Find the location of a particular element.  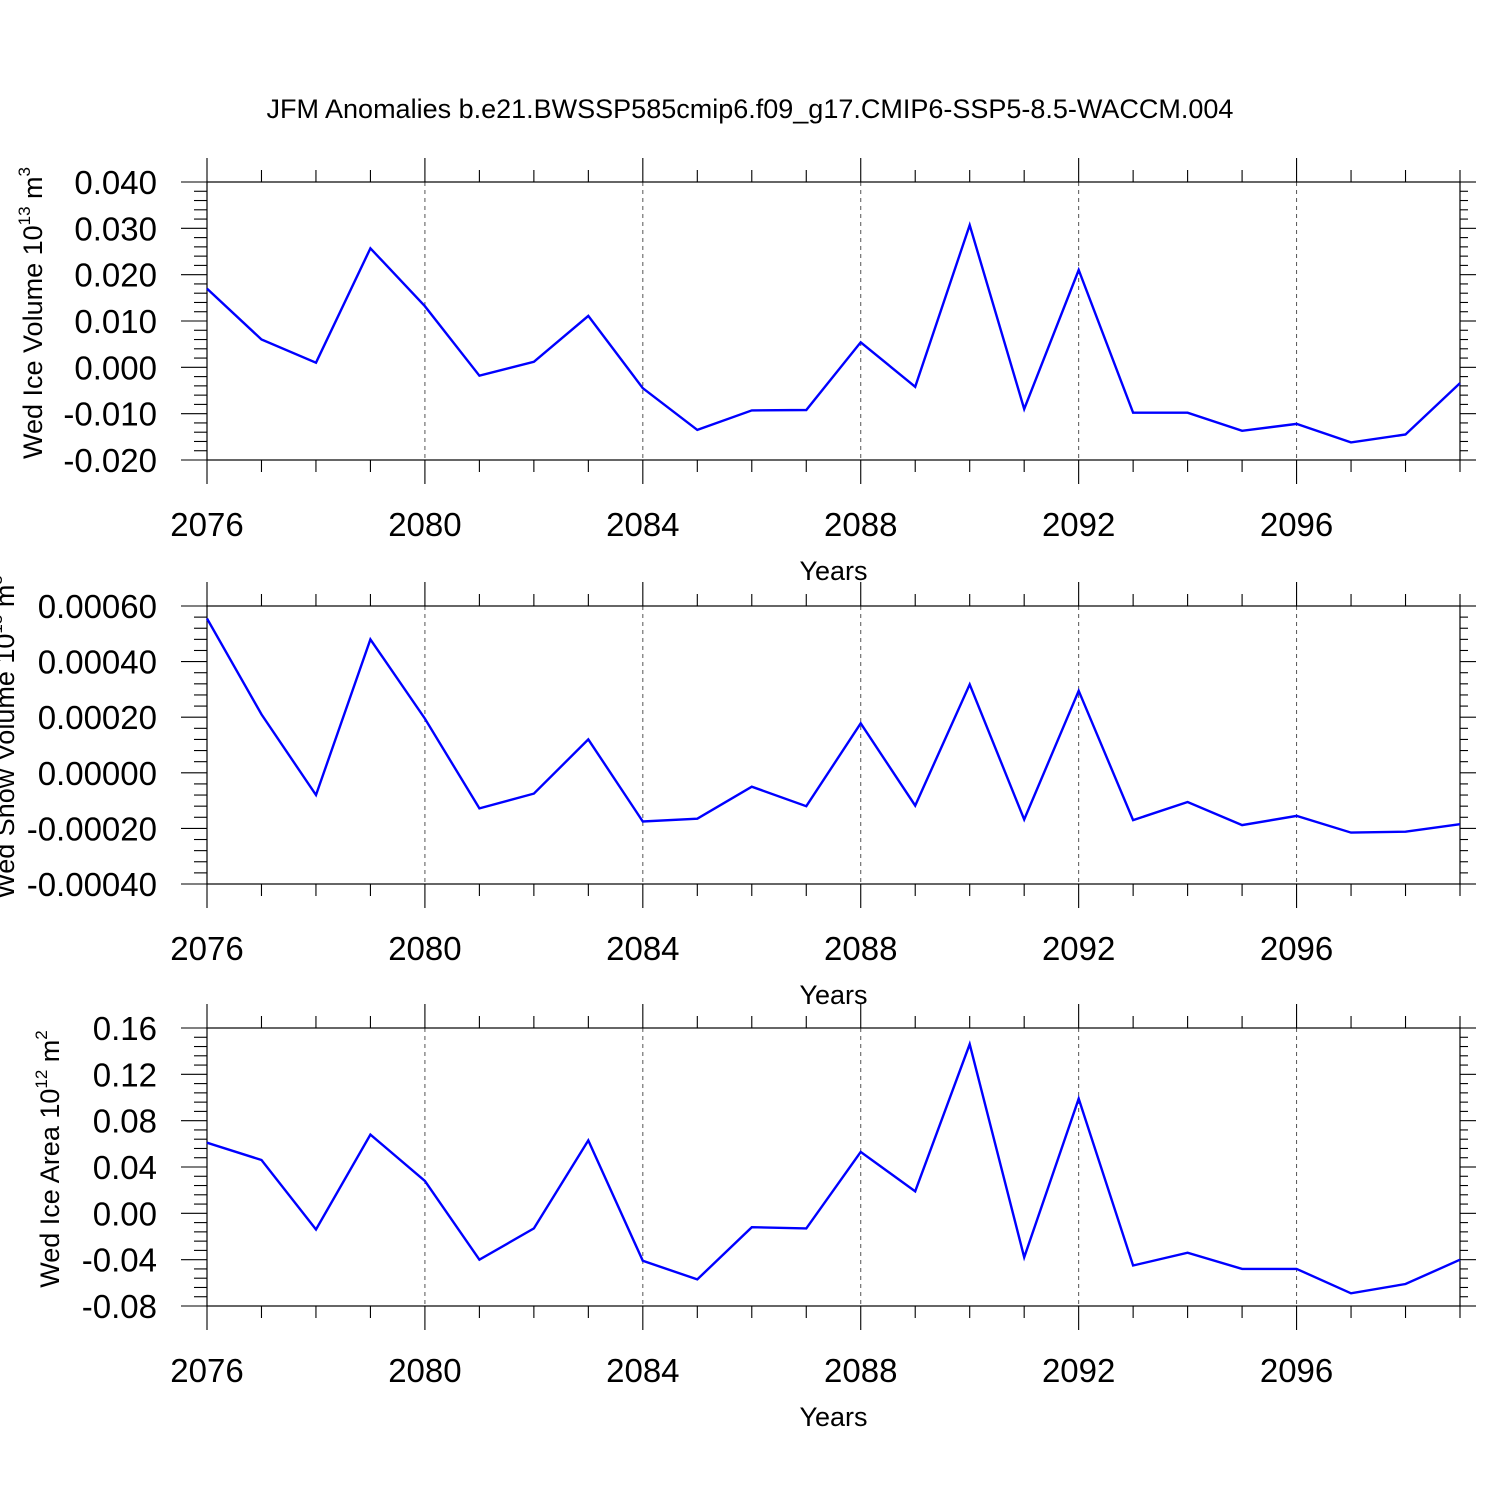

y-tick-label: -0.00020 is located at coordinates (92, 828).